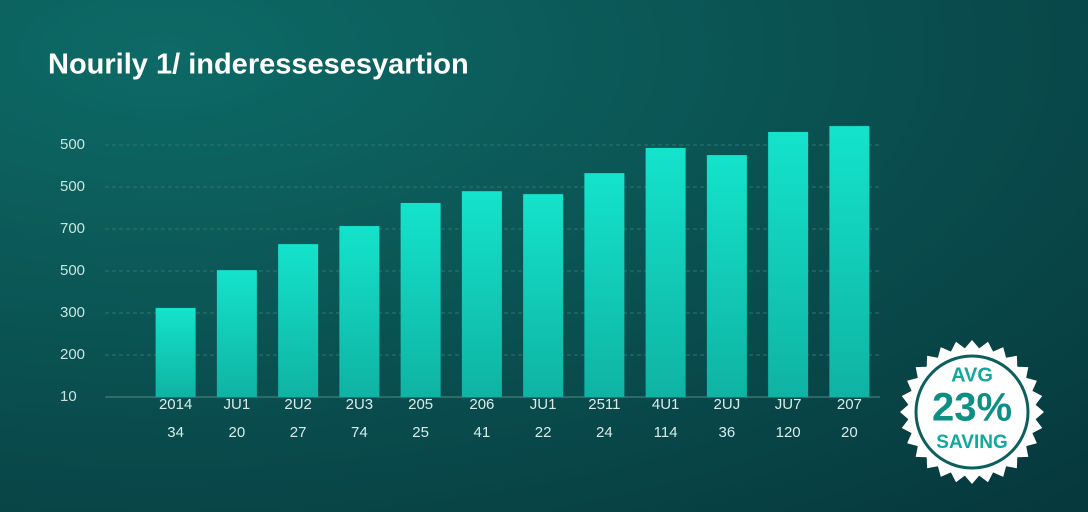 Image resolution: width=1088 pixels, height=512 pixels. I want to click on x-tick-label: 2UJ, so click(727, 404).